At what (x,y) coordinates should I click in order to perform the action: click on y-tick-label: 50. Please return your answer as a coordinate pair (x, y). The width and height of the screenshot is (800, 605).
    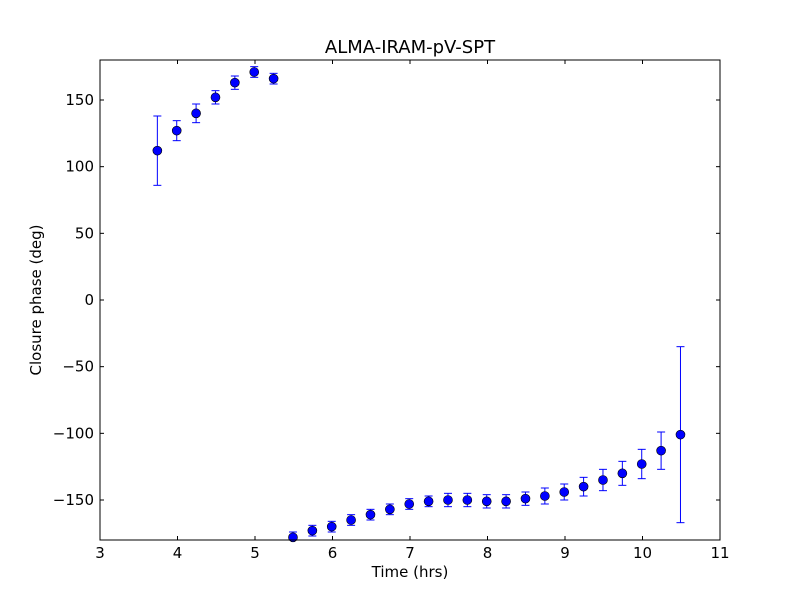
    Looking at the image, I should click on (84, 233).